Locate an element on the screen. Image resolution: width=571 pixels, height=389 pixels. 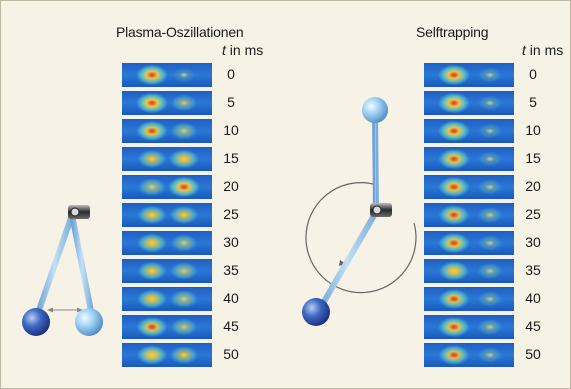
coupled-pendulum-icon is located at coordinates (62, 270).